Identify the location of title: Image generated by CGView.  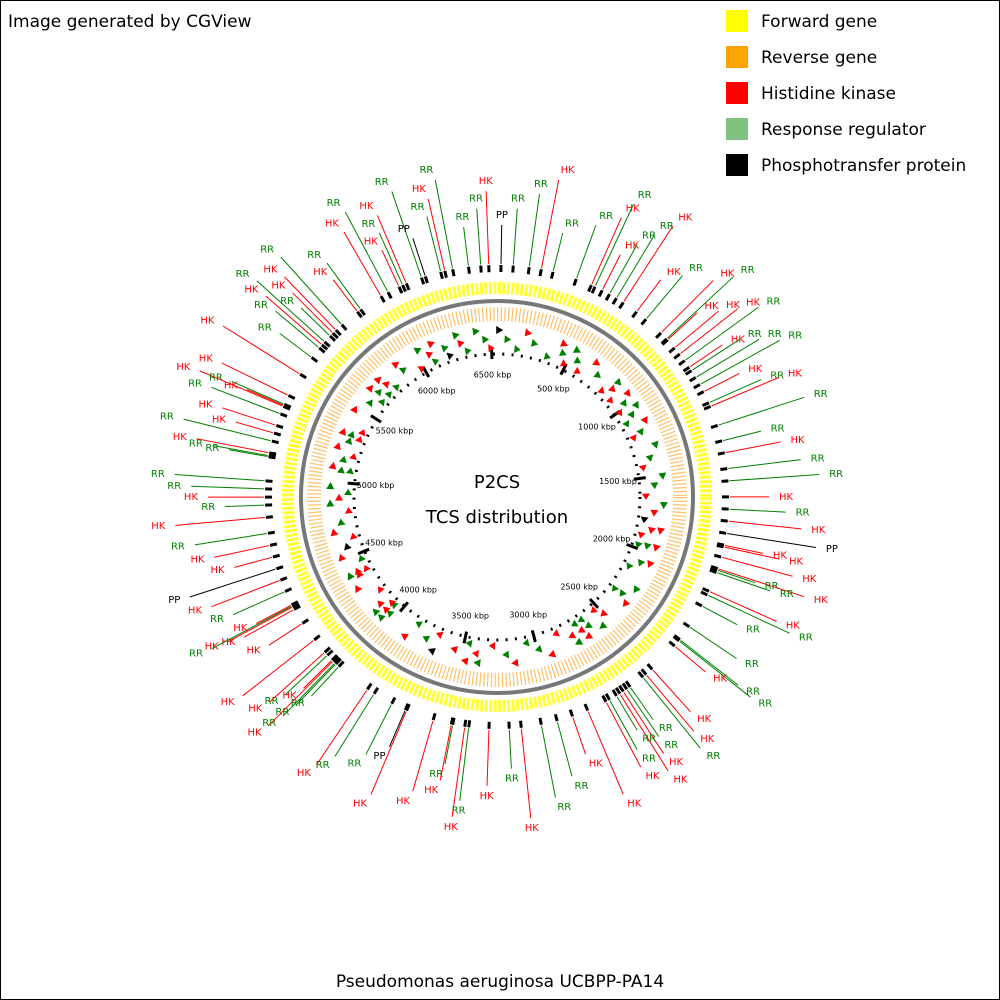
(130, 22).